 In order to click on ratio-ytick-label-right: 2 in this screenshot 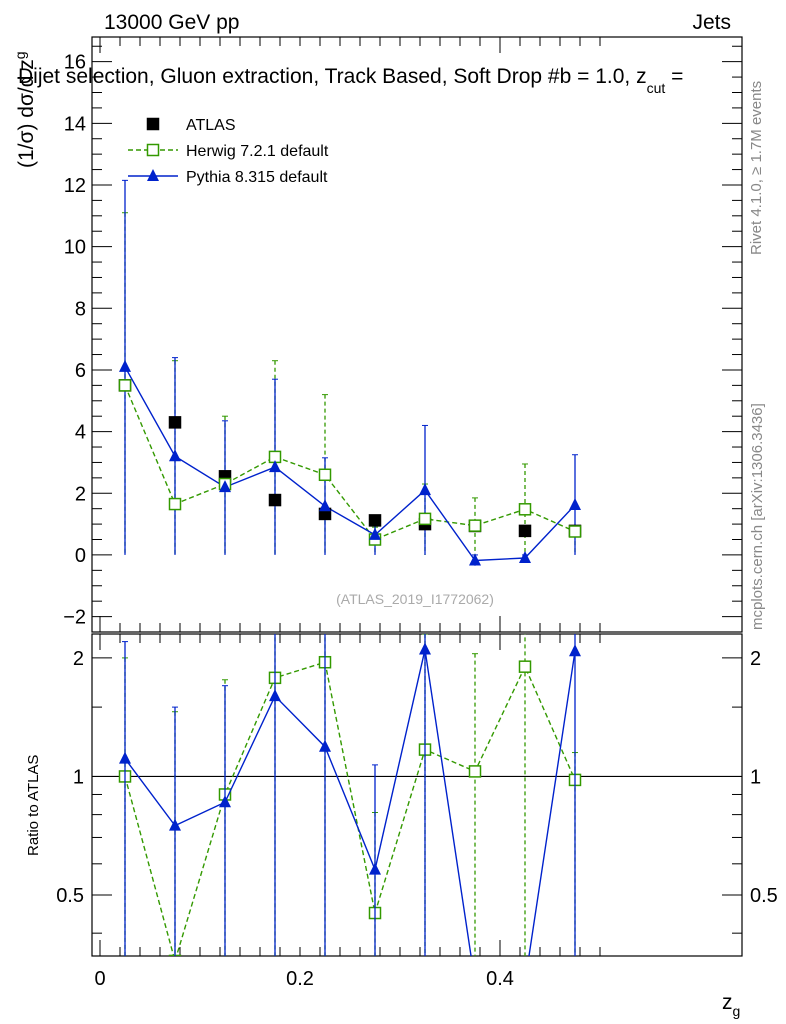, I will do `click(755, 659)`.